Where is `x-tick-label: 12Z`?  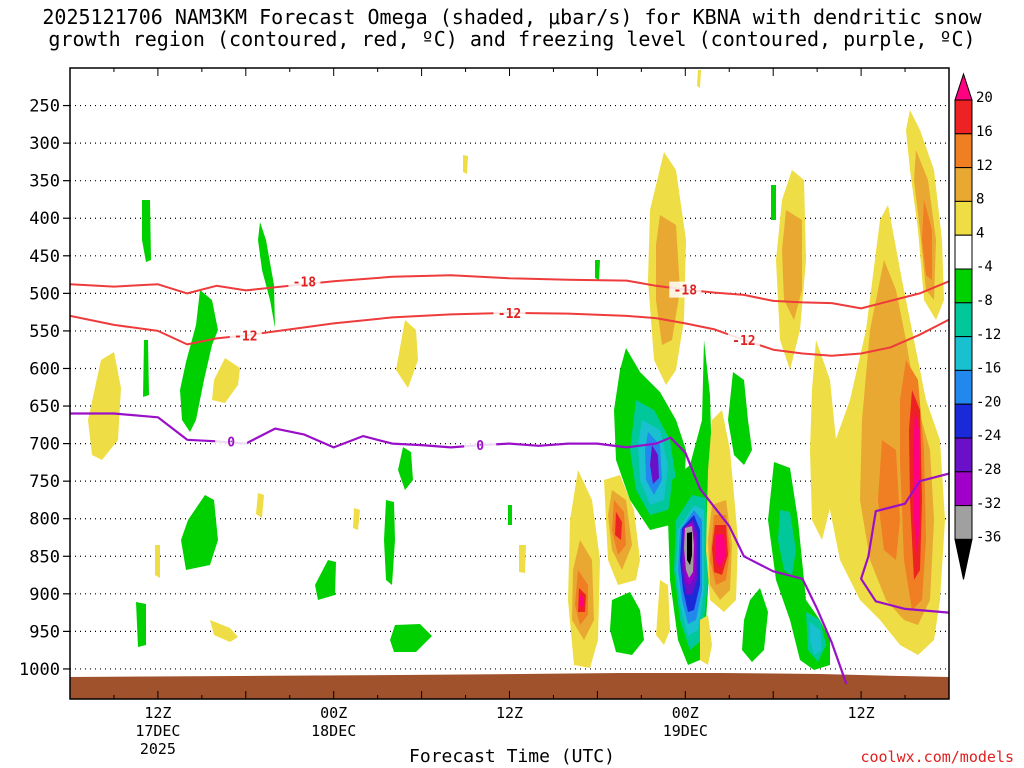 x-tick-label: 12Z is located at coordinates (157, 713).